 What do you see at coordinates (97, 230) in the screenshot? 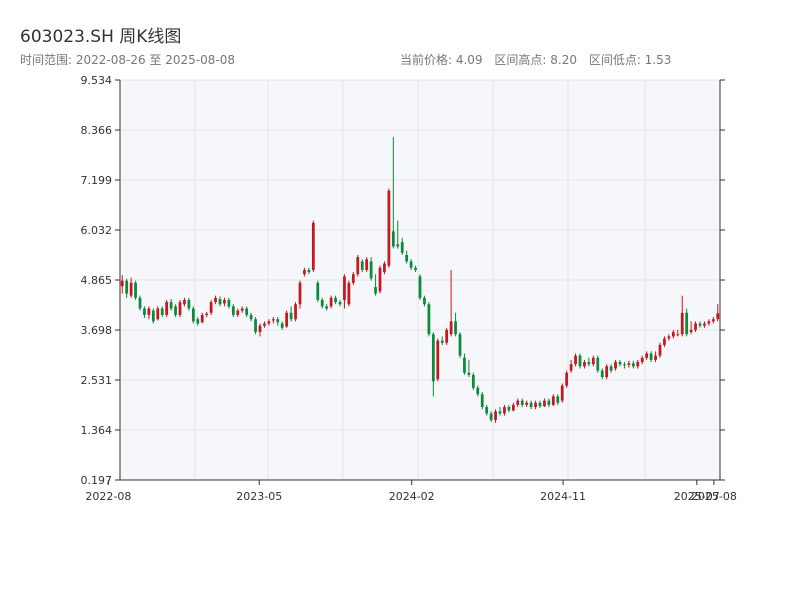
I see `y-tick-label: 6.032` at bounding box center [97, 230].